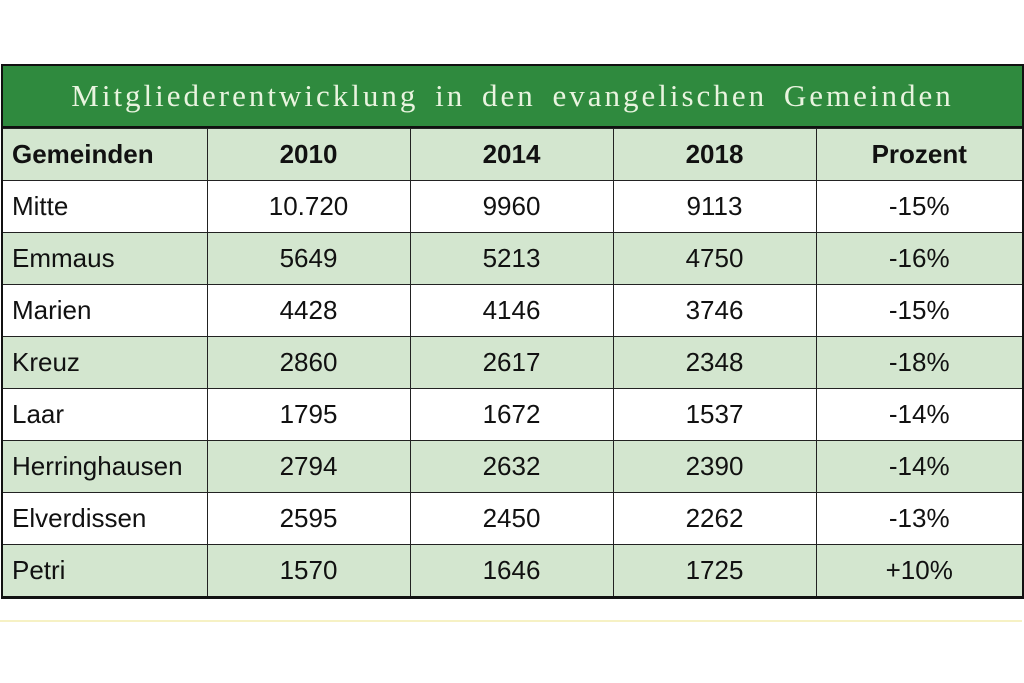  Describe the element at coordinates (714, 362) in the screenshot. I see `cell: 2348` at that location.